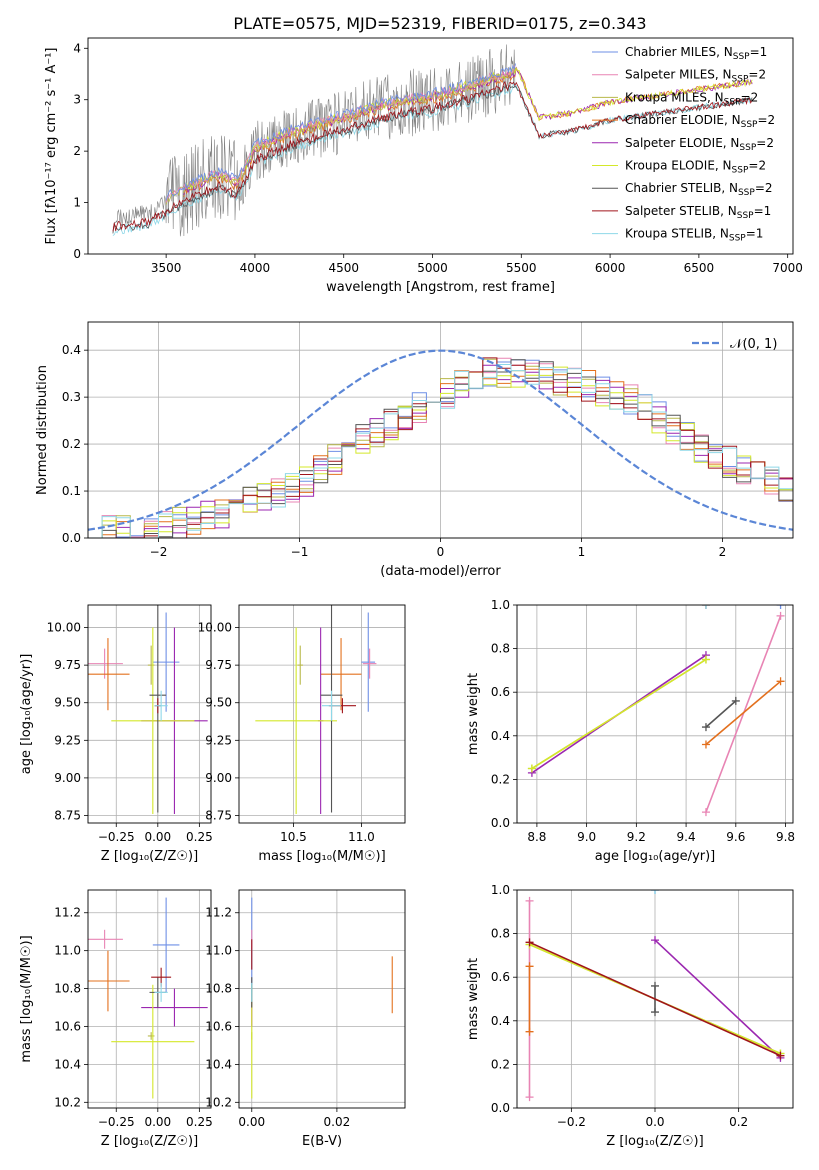  What do you see at coordinates (77, 151) in the screenshot?
I see `y-tick-label: 2` at bounding box center [77, 151].